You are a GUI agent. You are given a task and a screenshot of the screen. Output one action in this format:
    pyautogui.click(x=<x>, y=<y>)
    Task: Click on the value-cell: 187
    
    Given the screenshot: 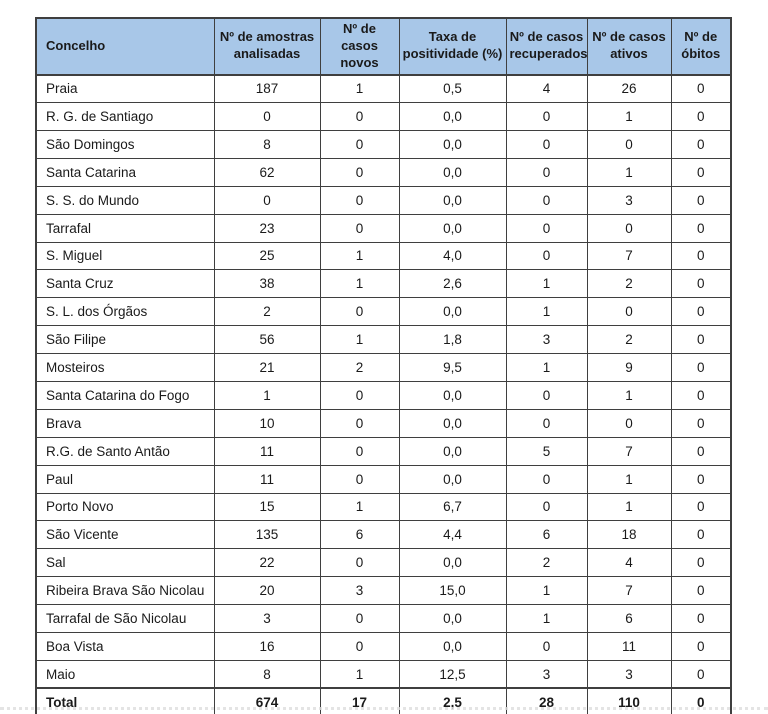 What is the action you would take?
    pyautogui.click(x=267, y=89)
    